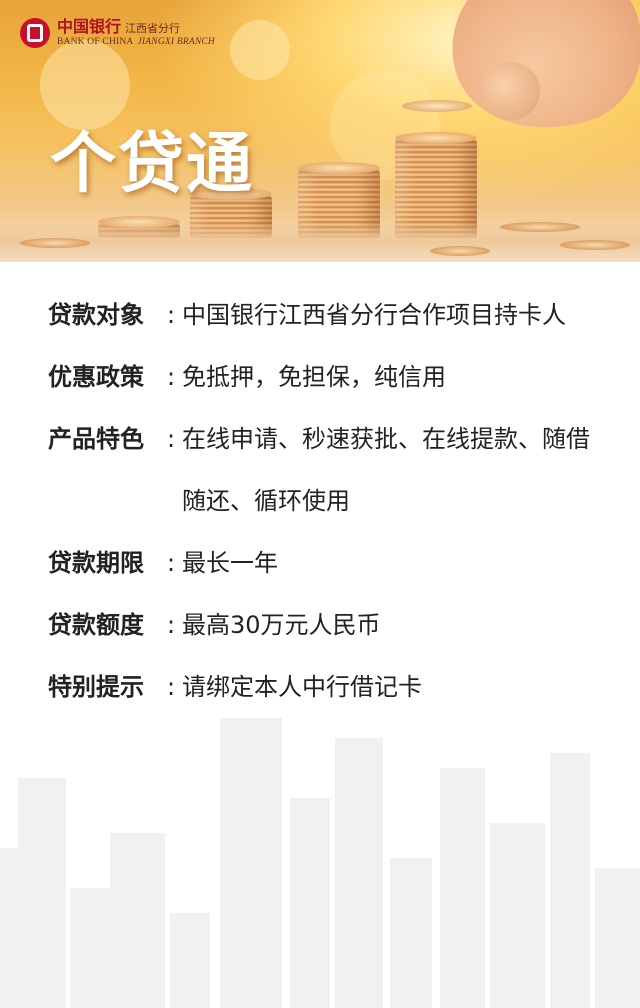 The height and width of the screenshot is (1008, 640). What do you see at coordinates (328, 563) in the screenshot?
I see `detail-row-term: 贷款期限 : 最长一年` at bounding box center [328, 563].